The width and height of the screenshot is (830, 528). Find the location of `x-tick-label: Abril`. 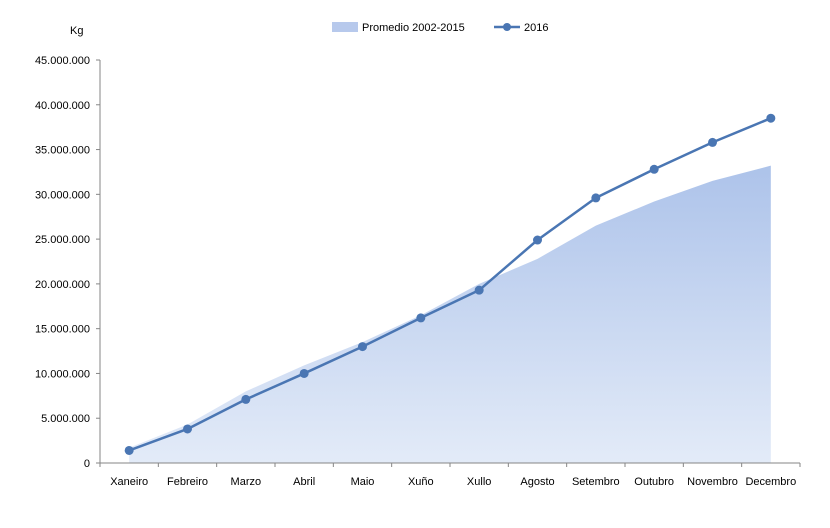

x-tick-label: Abril is located at coordinates (304, 482).